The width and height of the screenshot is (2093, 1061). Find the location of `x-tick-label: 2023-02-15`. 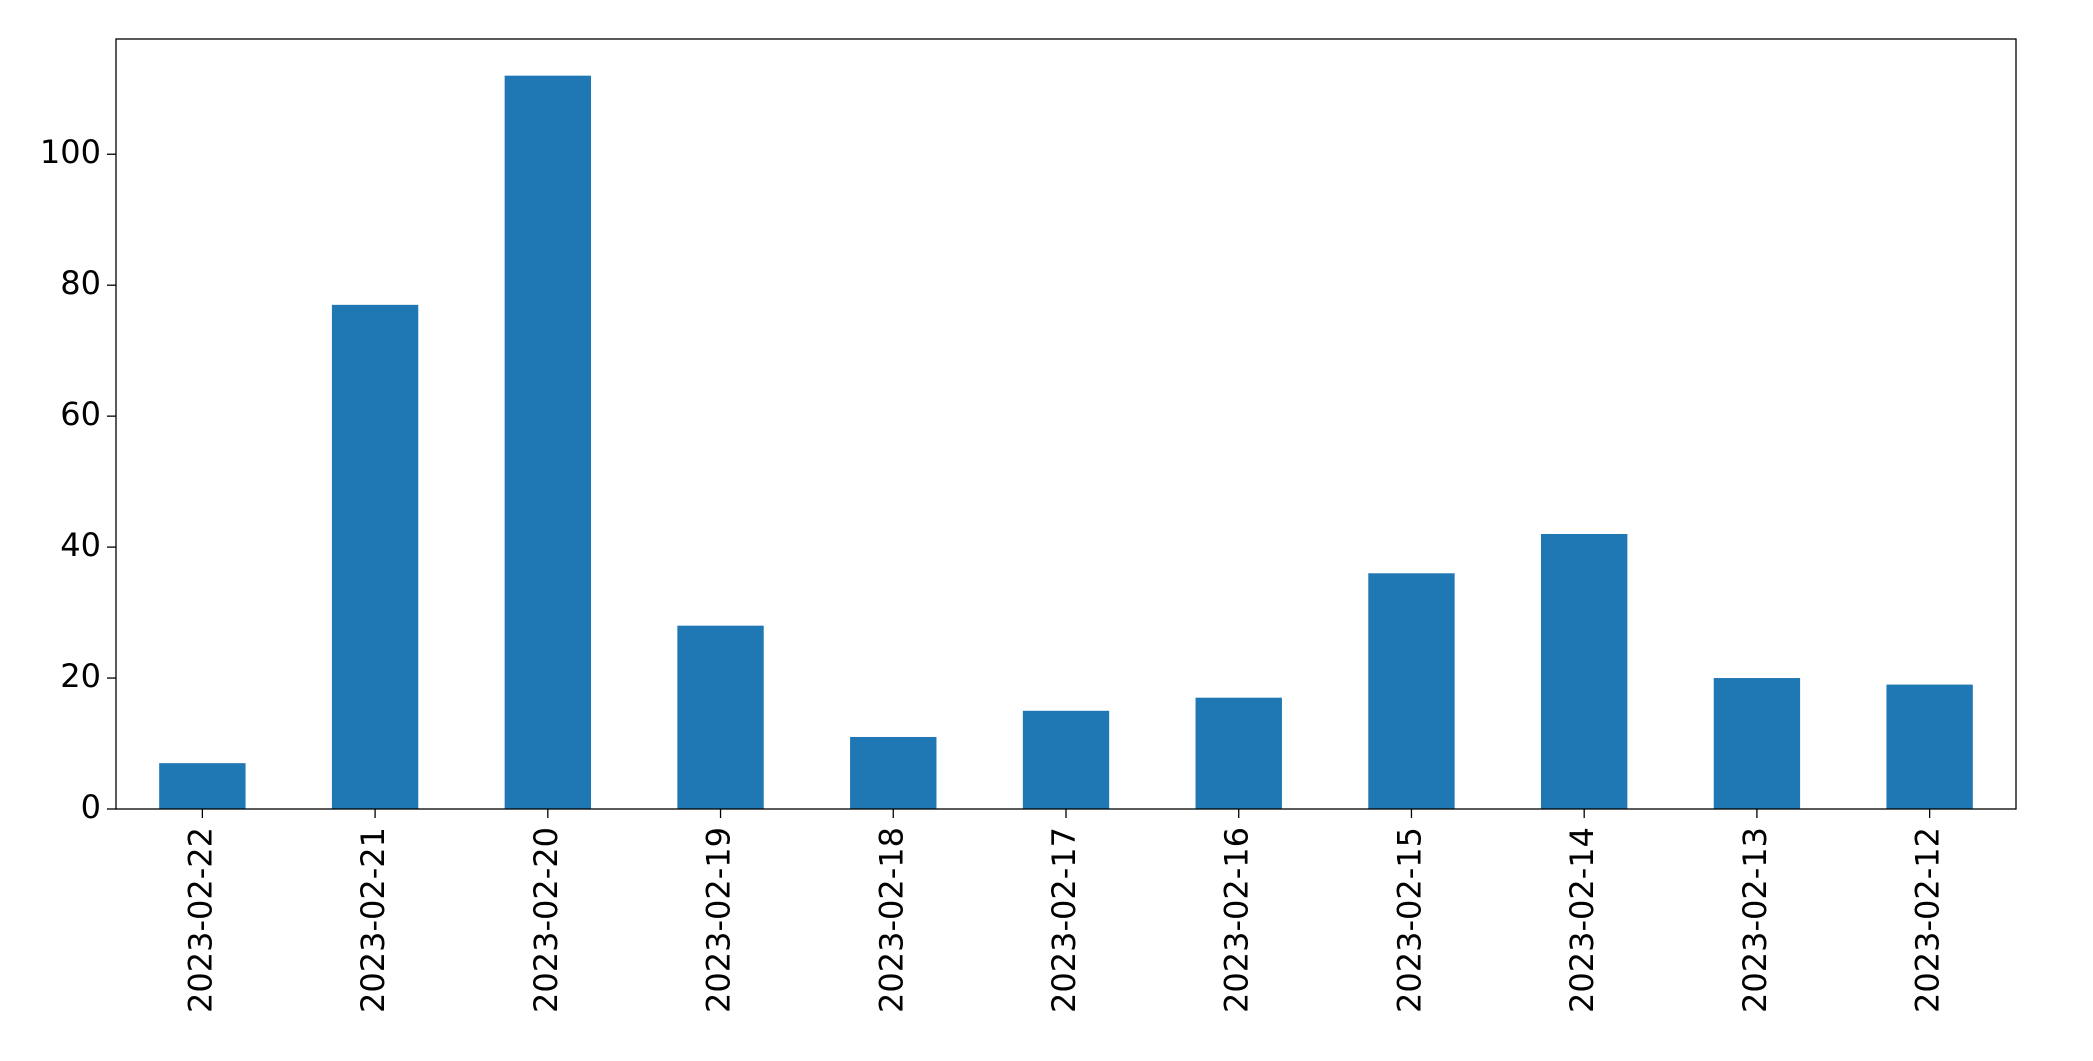

x-tick-label: 2023-02-15 is located at coordinates (1409, 920).